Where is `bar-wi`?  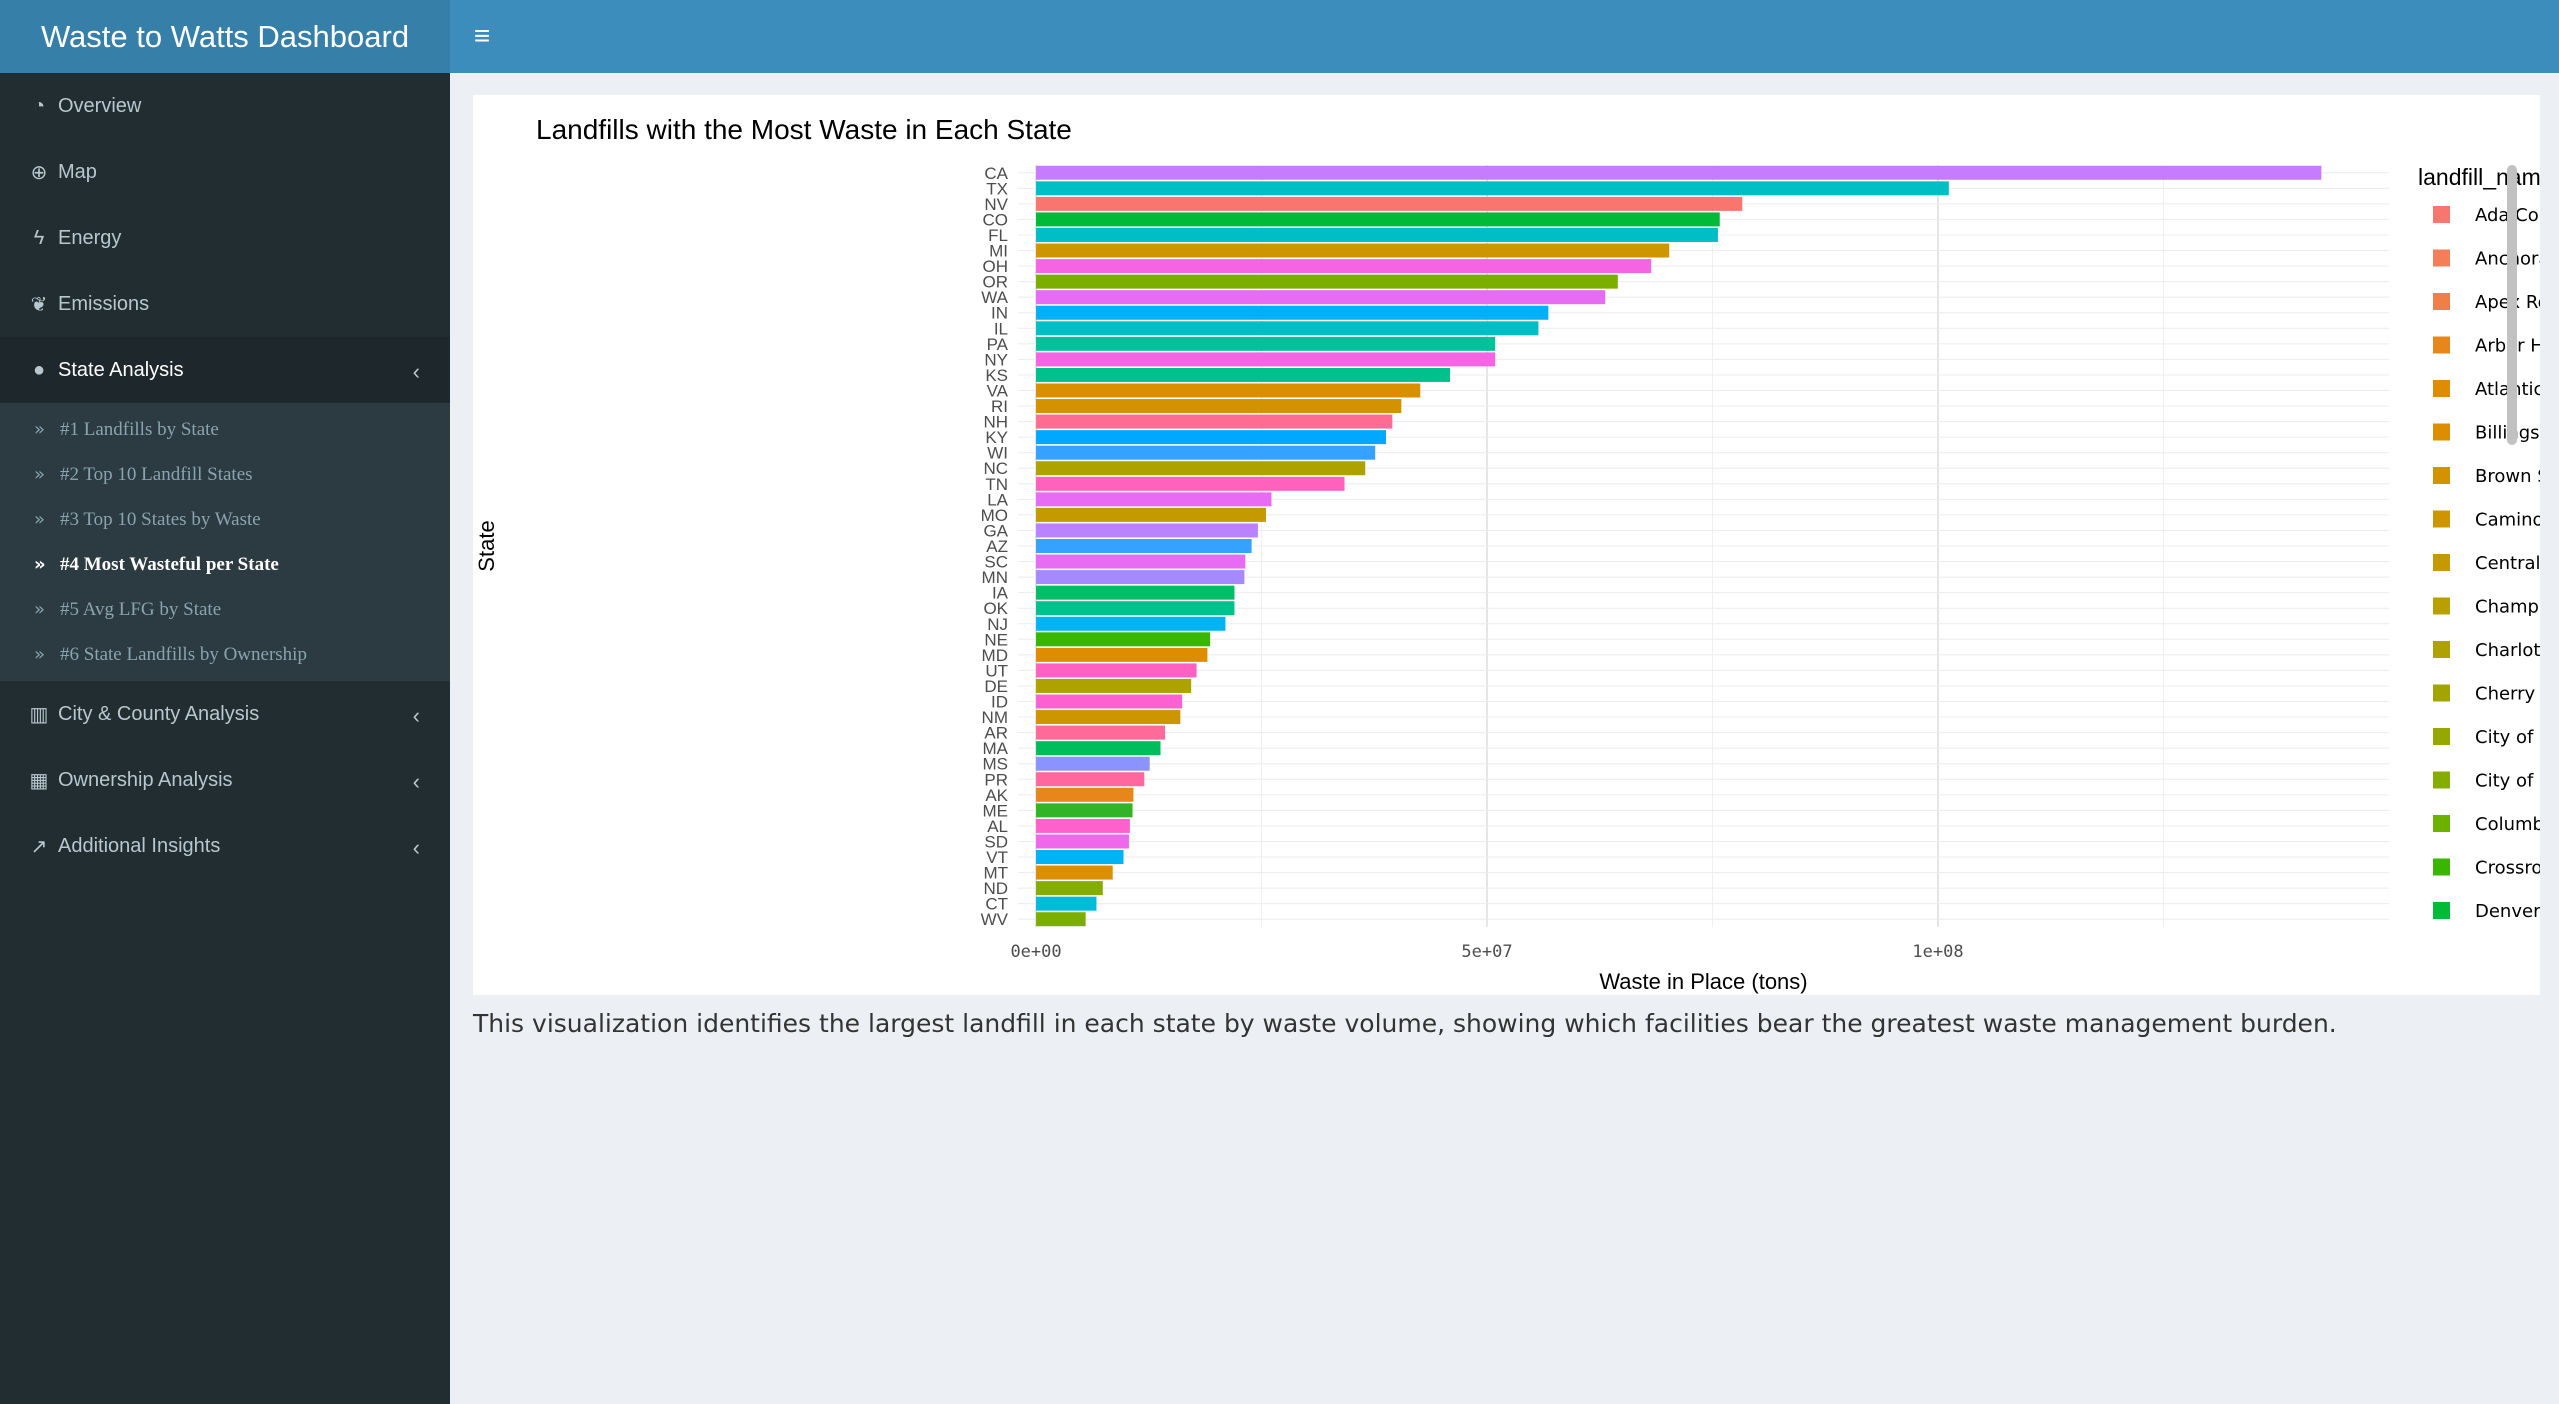
bar-wi is located at coordinates (1206, 452).